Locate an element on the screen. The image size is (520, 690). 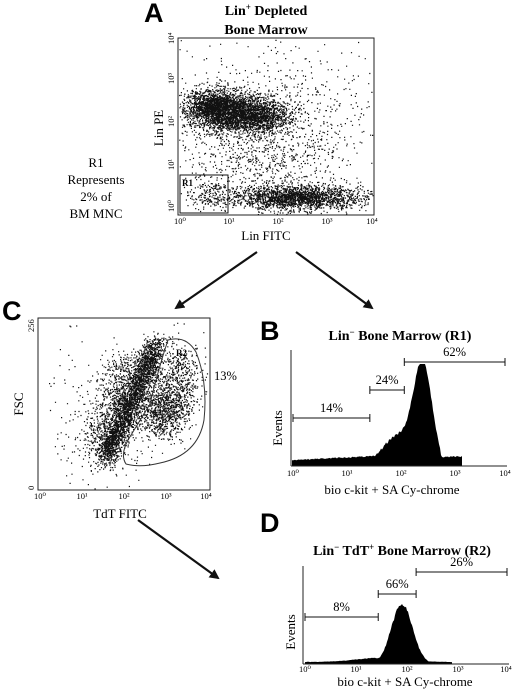
panel-c-plot-frame is located at coordinates (124, 404).